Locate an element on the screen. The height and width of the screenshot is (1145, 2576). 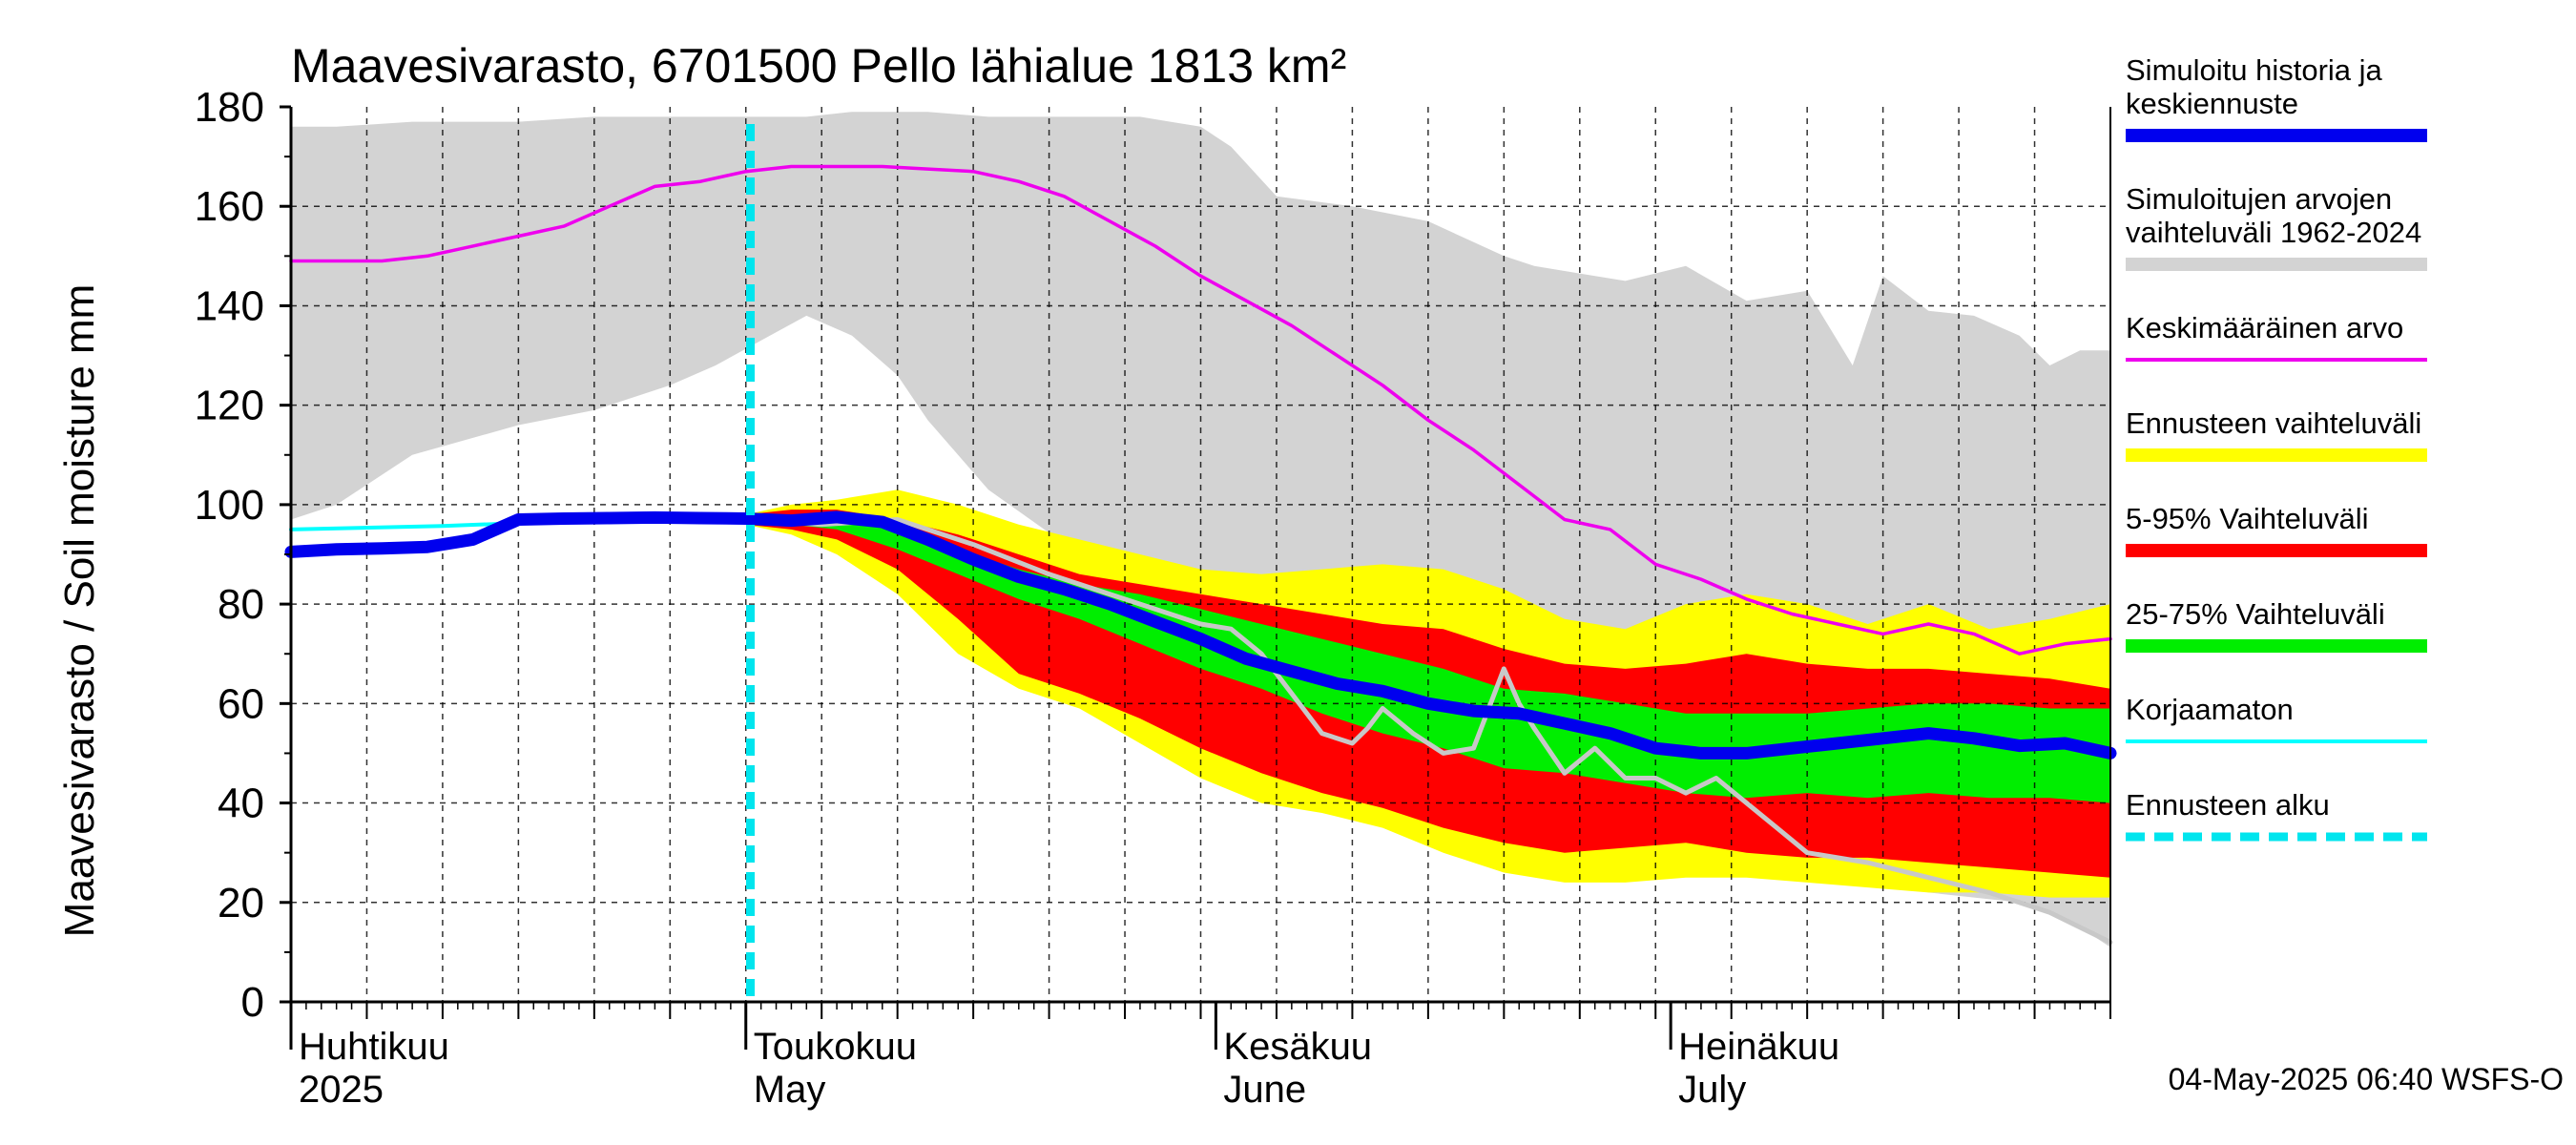
legend-label: keskiennuste is located at coordinates (2212, 103).